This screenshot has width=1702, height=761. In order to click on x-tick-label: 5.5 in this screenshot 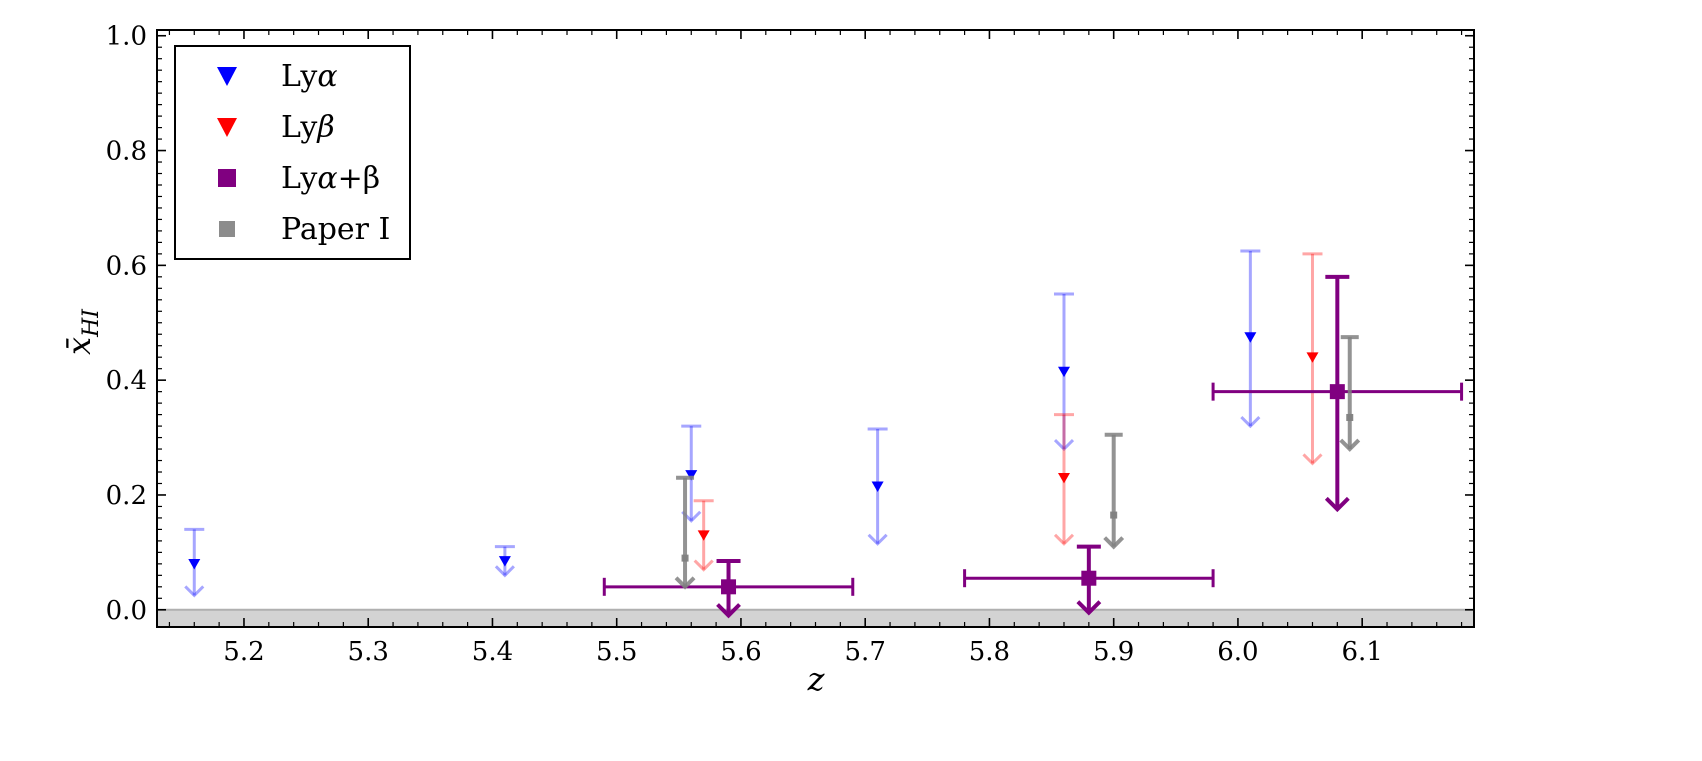, I will do `click(616, 652)`.